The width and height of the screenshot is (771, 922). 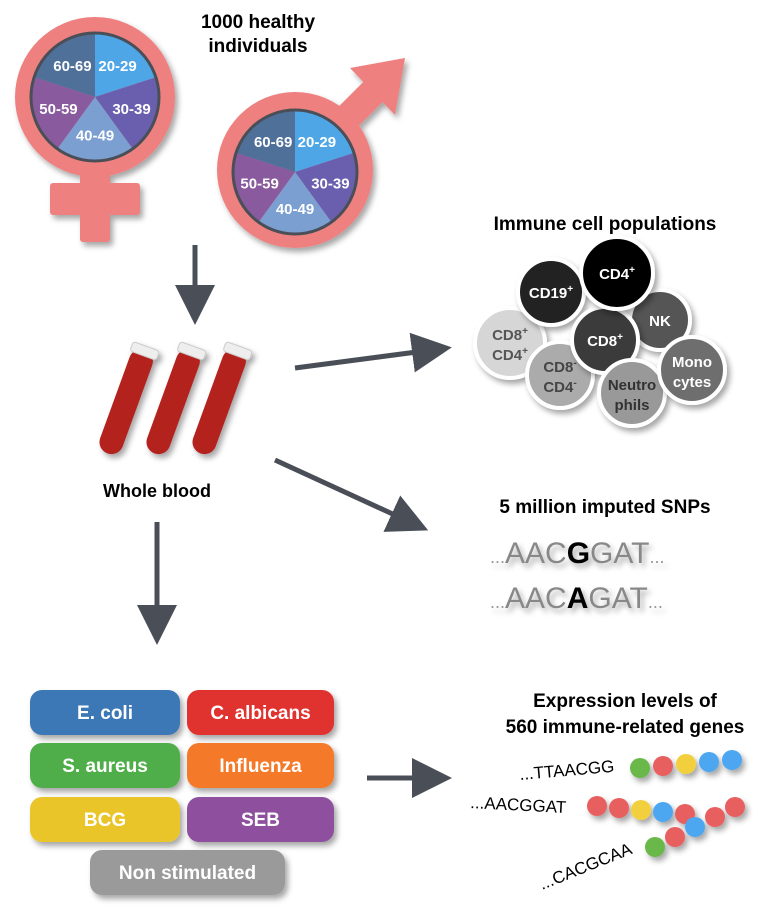 I want to click on svg-text: Mono, so click(x=692, y=362).